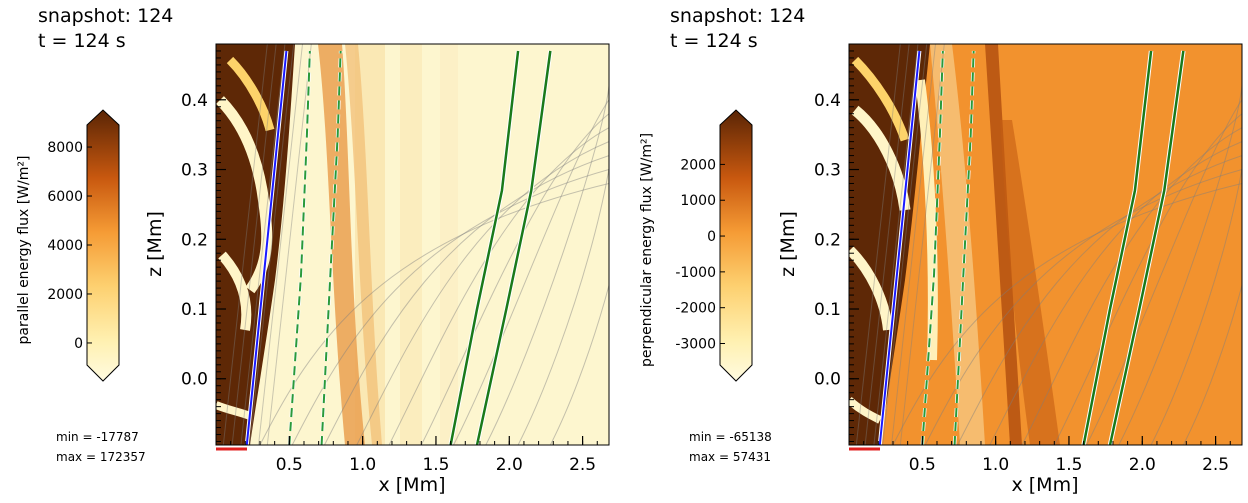  What do you see at coordinates (695, 345) in the screenshot?
I see `colorbar-tick-label: -3000` at bounding box center [695, 345].